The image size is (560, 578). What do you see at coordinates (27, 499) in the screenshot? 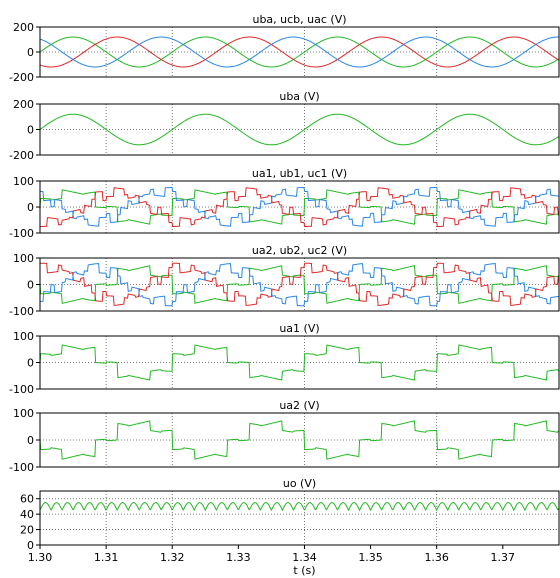
I see `y-tick-label: 60` at bounding box center [27, 499].